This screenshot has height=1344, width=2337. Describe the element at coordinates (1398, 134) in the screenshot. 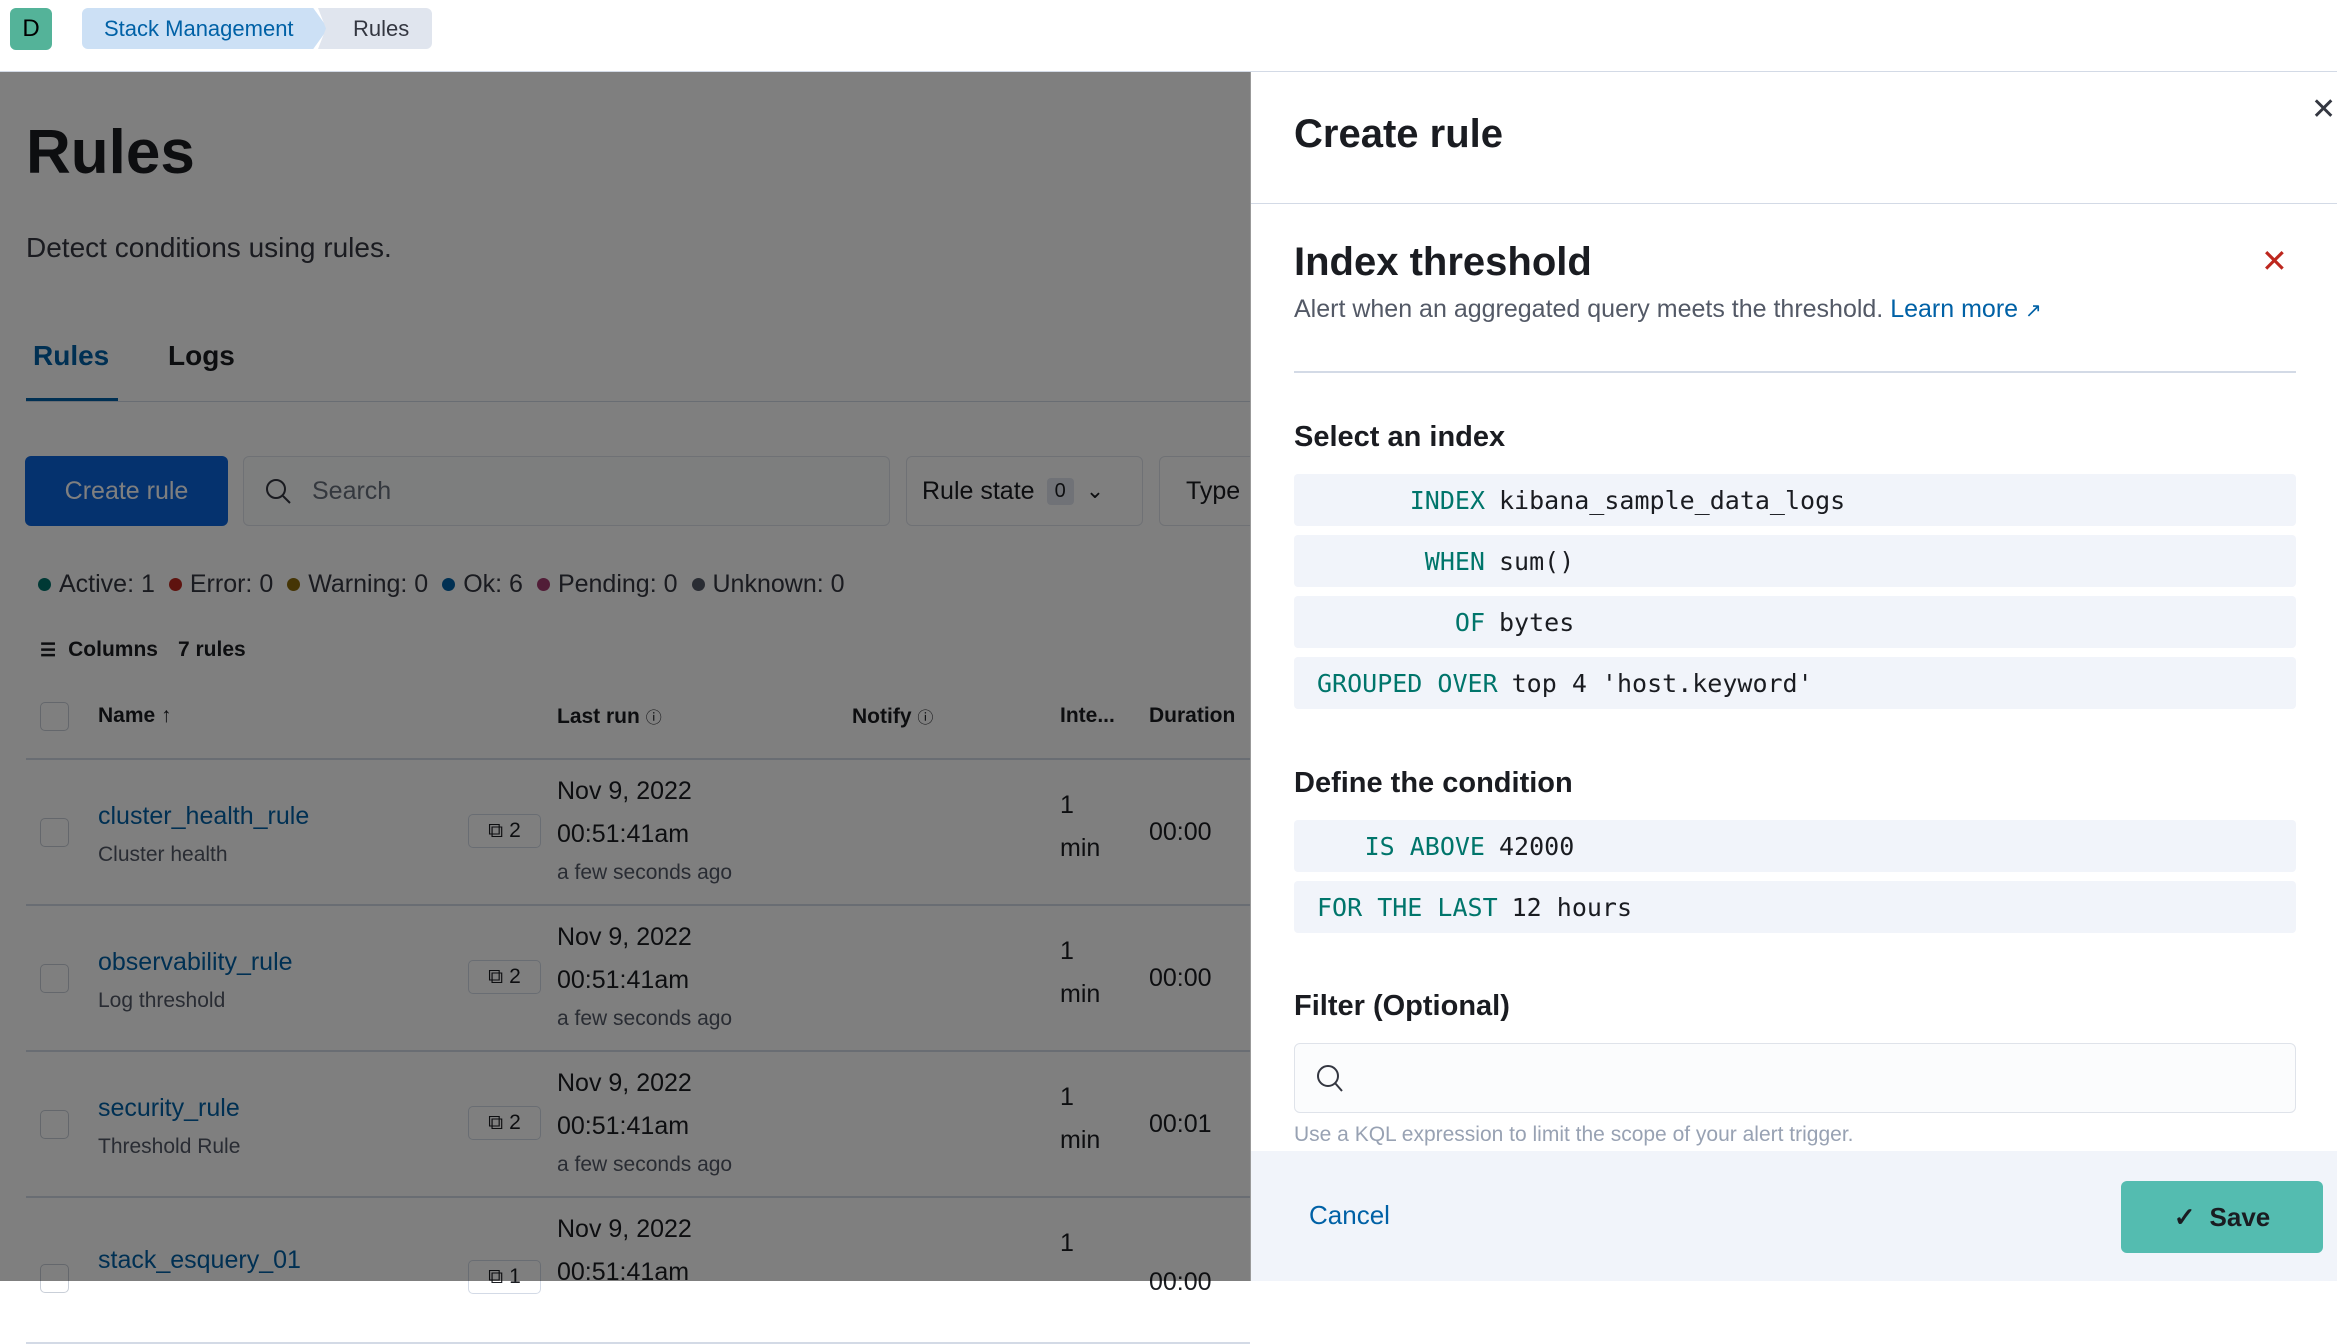

I see `flyout-title: Create rule` at that location.